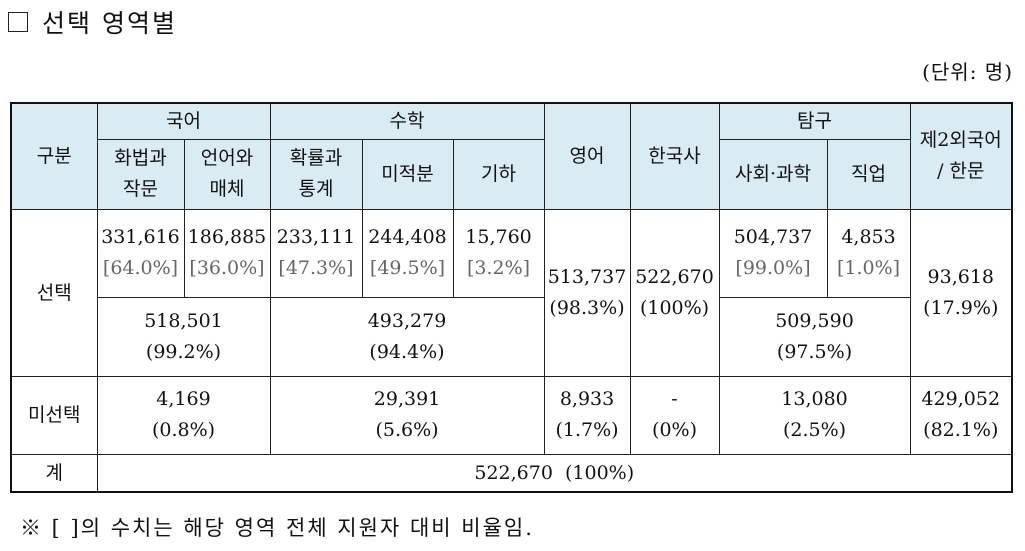 The height and width of the screenshot is (551, 1025). What do you see at coordinates (183, 415) in the screenshot?
I see `cell-korean-unselect: 4,169 (0.8%)` at bounding box center [183, 415].